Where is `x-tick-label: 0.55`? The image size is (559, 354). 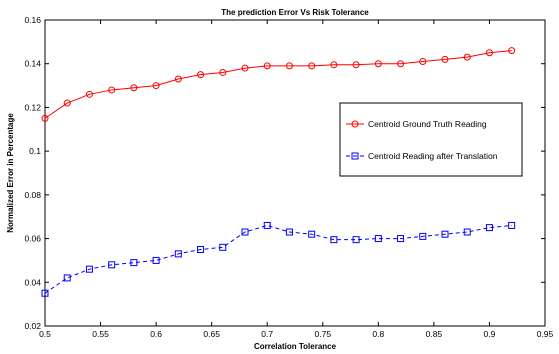 x-tick-label: 0.55 is located at coordinates (100, 334).